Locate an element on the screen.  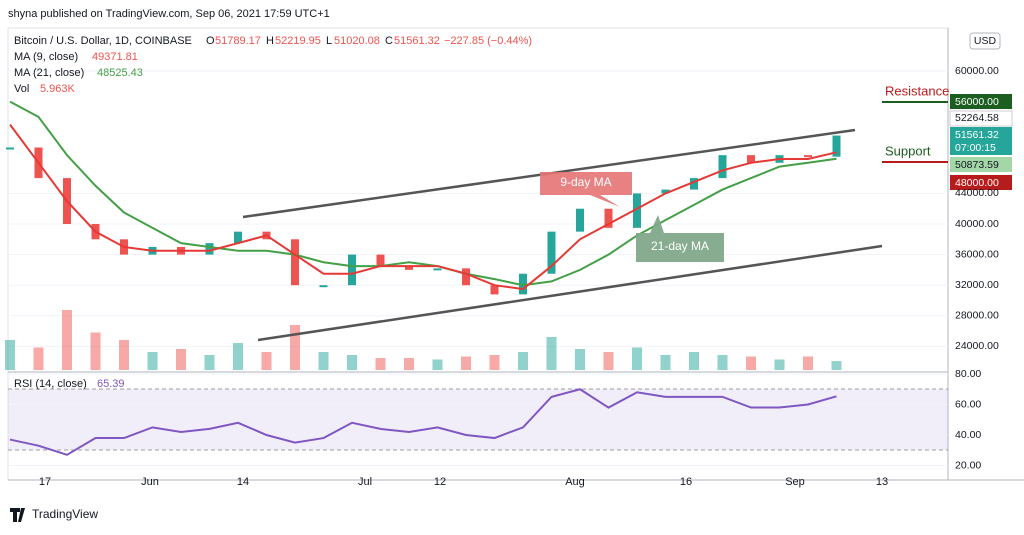
high: 52219.95 is located at coordinates (298, 41).